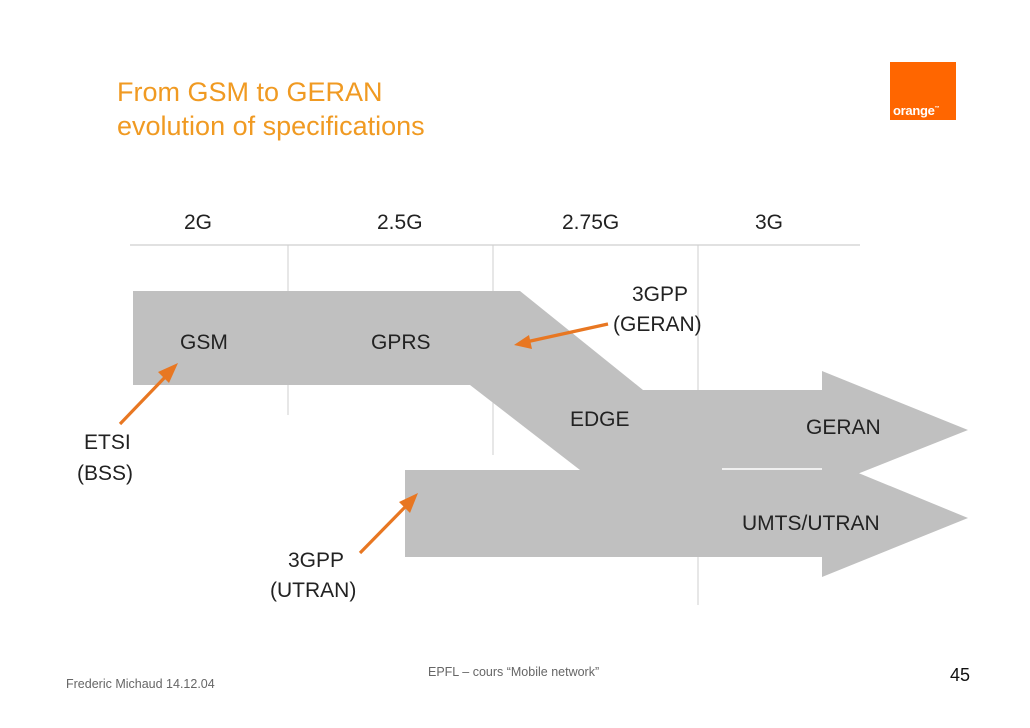 This screenshot has width=1030, height=728. Describe the element at coordinates (590, 222) in the screenshot. I see `generation-label-2-75g: 2.75G` at that location.